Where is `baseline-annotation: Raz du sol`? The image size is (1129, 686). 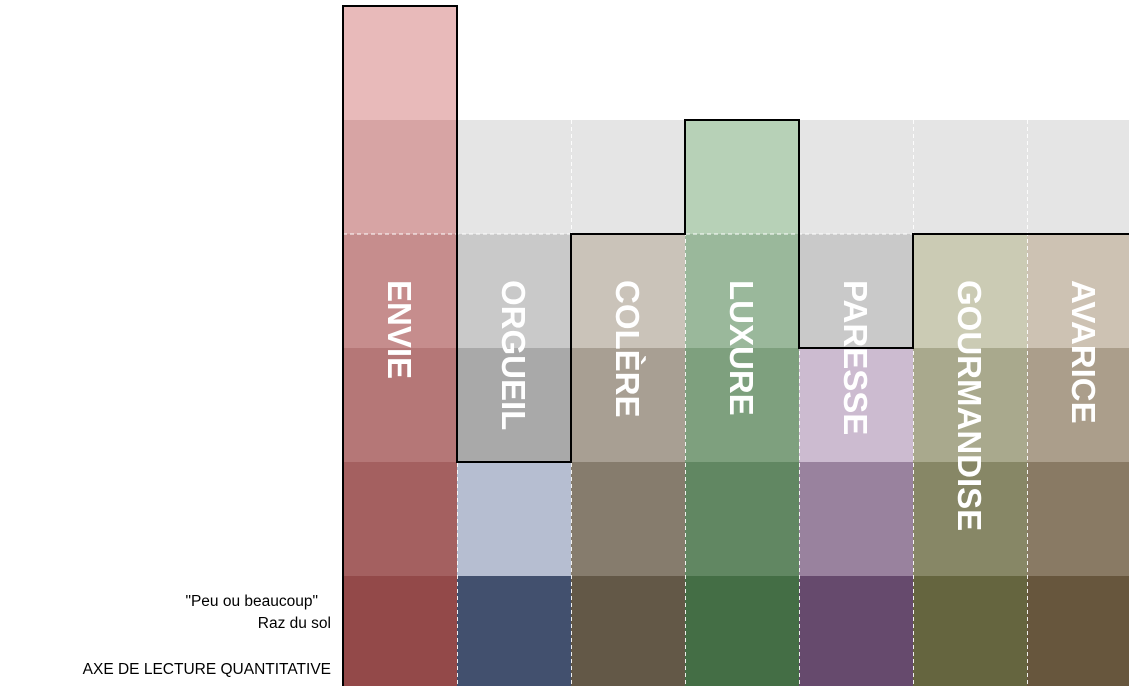 baseline-annotation: Raz du sol is located at coordinates (294, 623).